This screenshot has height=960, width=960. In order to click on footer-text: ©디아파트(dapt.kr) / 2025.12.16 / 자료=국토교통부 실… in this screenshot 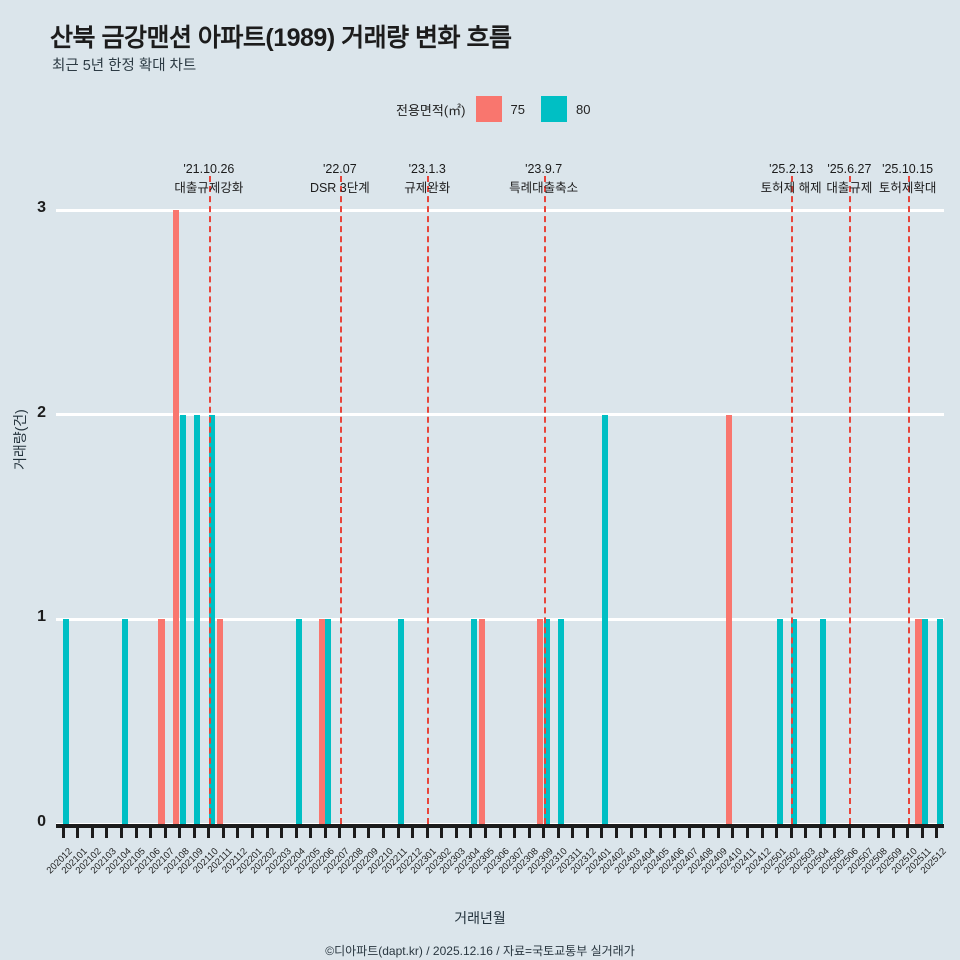, I will do `click(480, 951)`.